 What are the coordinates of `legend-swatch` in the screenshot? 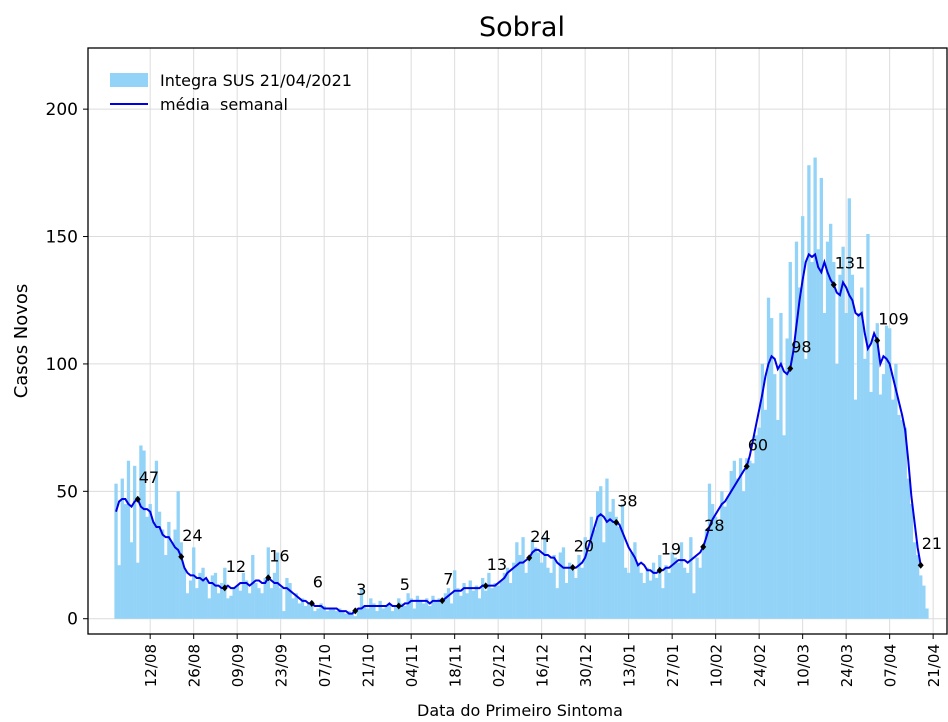 It's located at (129, 80).